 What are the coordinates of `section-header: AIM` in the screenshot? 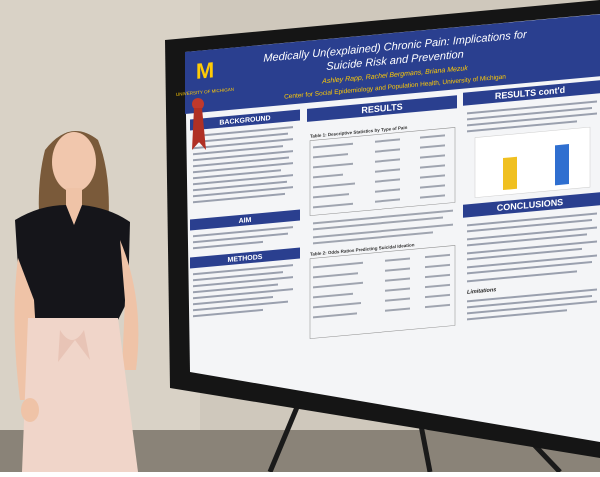 It's located at (245, 221).